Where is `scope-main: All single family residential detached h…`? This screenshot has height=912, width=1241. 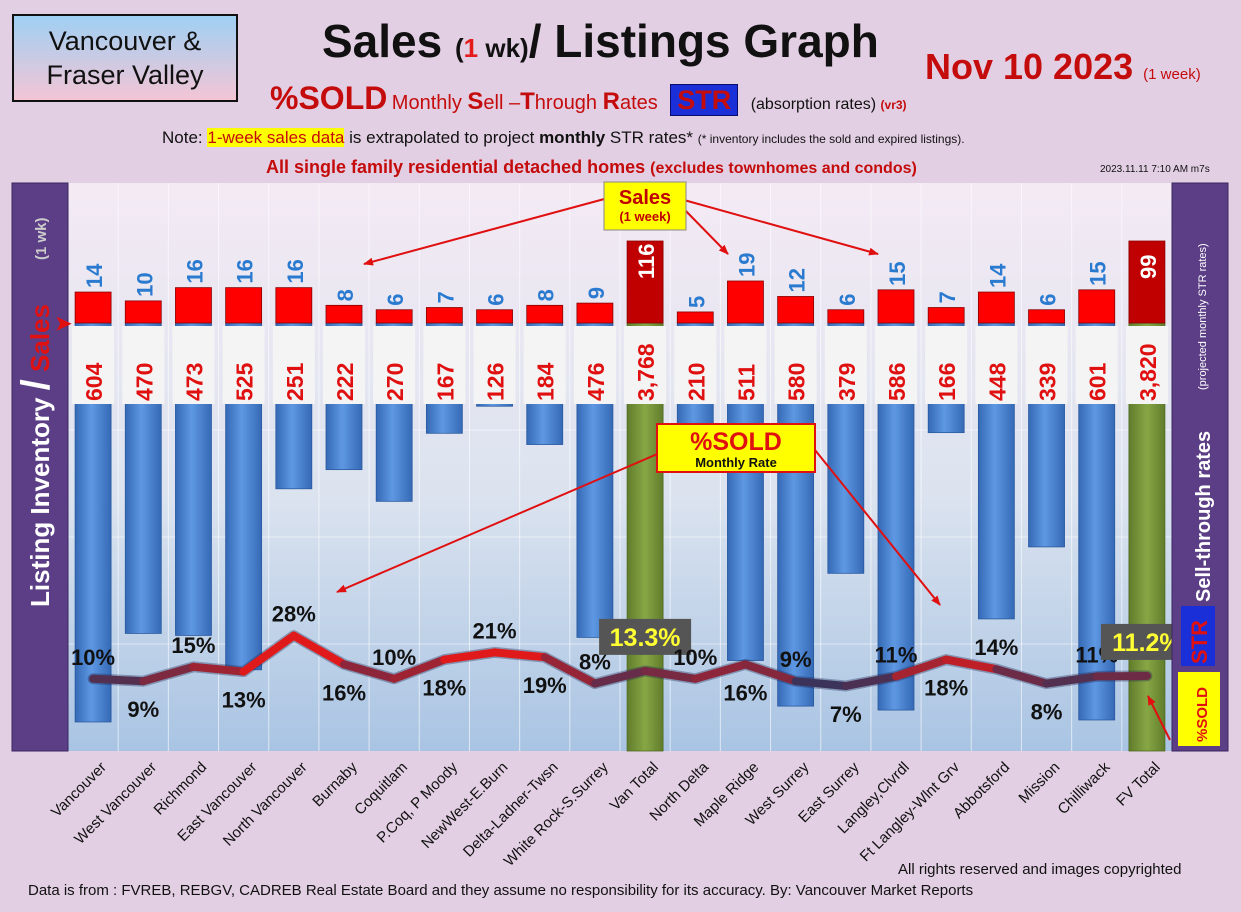 scope-main: All single family residential detached h… is located at coordinates (458, 167).